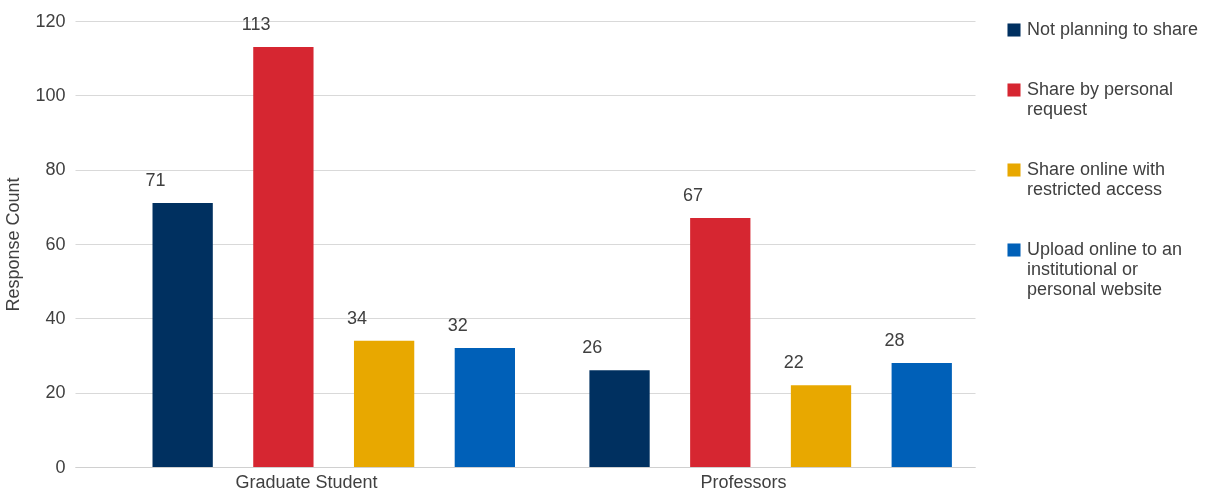  Describe the element at coordinates (55, 243) in the screenshot. I see `y-tick-label: 60` at that location.